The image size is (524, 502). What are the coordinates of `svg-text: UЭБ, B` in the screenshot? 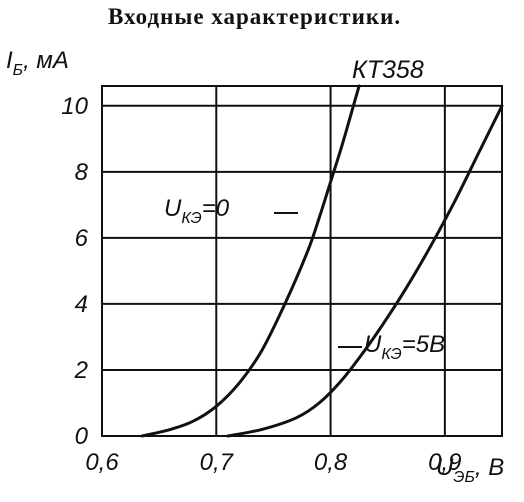 It's located at (470, 470).